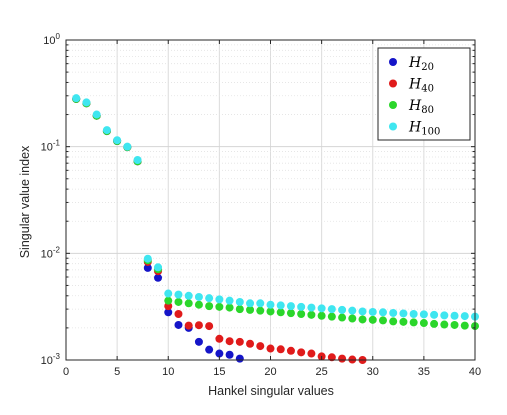 The image size is (507, 415). What do you see at coordinates (51, 146) in the screenshot?
I see `y-tick-label: 10⁻¹` at bounding box center [51, 146].